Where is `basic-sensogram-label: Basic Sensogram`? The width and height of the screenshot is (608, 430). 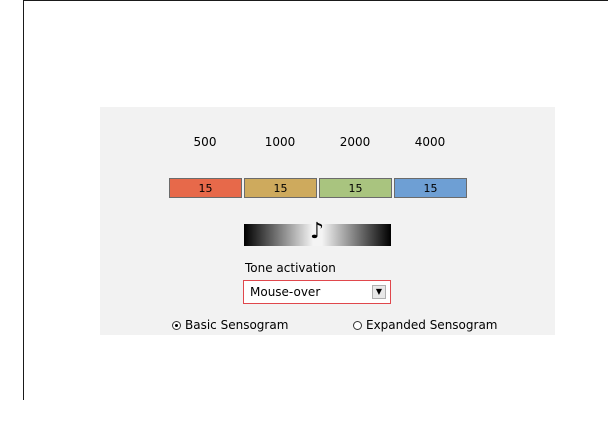
basic-sensogram-label: Basic Sensogram is located at coordinates (237, 325).